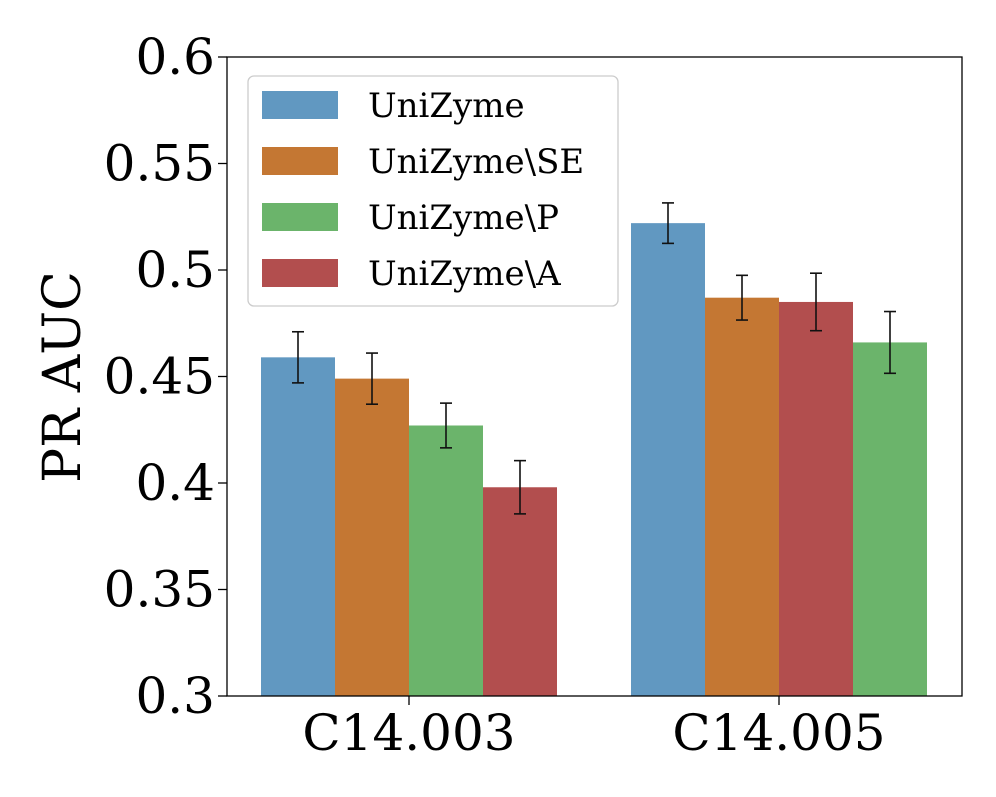 The height and width of the screenshot is (797, 996). What do you see at coordinates (175, 696) in the screenshot?
I see `y-tick-label: 0.3` at bounding box center [175, 696].